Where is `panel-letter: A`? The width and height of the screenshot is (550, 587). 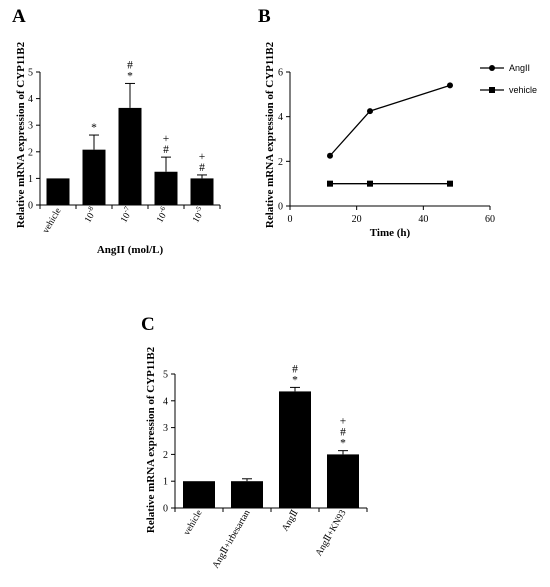 panel-letter: A is located at coordinates (19, 16).